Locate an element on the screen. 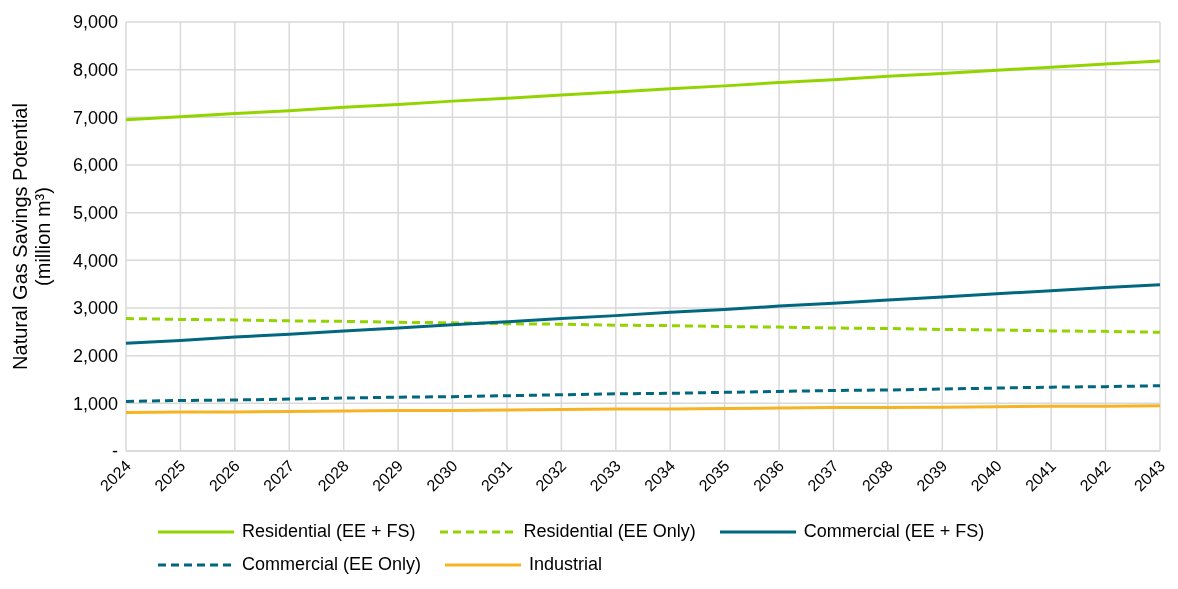  y-tick-label: 7,000 is located at coordinates (95, 117).